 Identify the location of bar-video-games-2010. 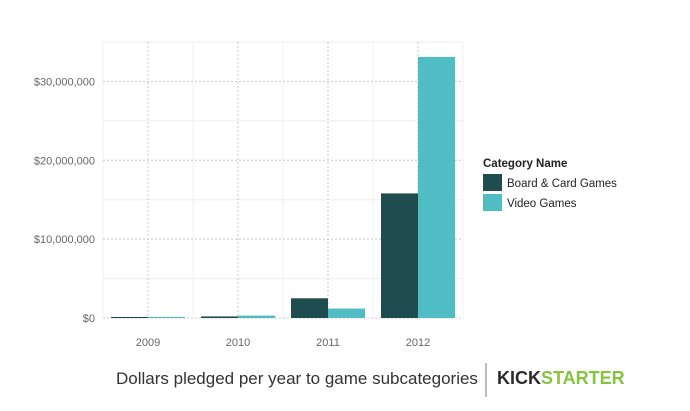
(256, 316).